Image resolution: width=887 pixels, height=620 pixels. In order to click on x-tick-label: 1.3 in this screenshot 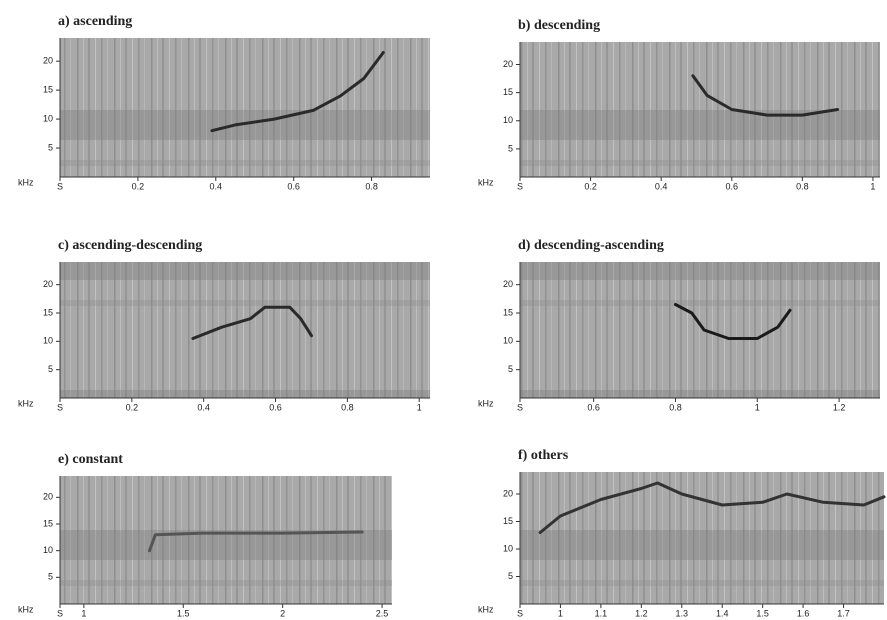, I will do `click(682, 613)`.